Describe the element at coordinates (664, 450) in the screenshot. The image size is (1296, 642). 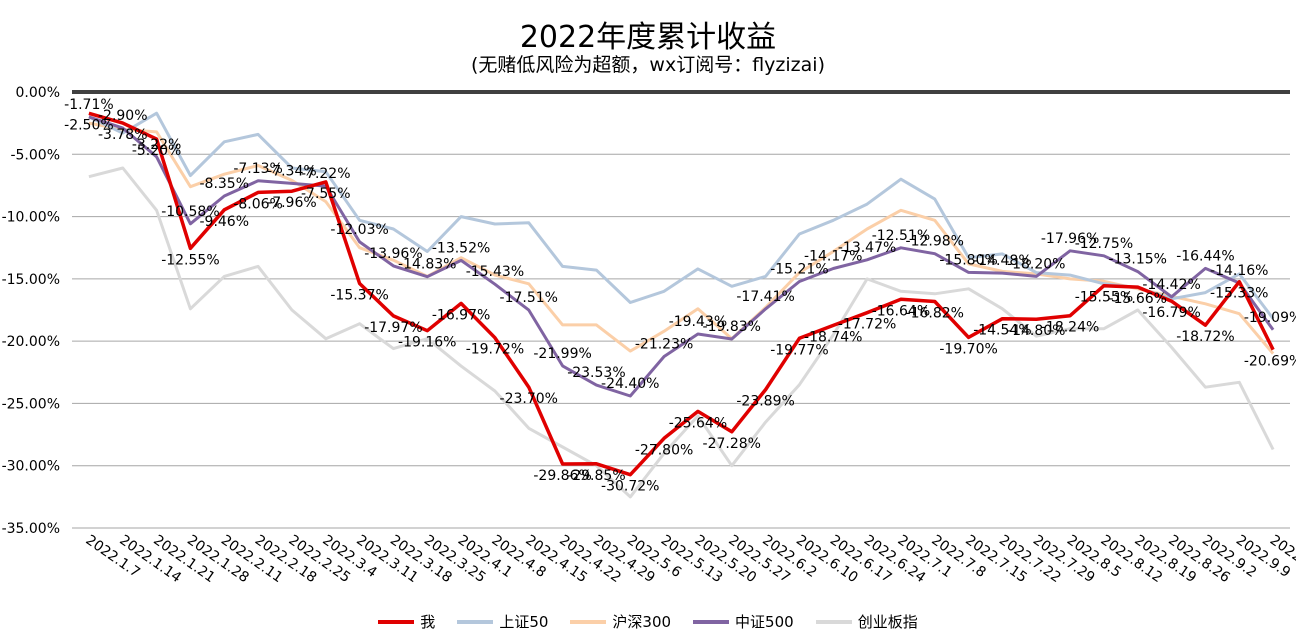
I see `data-label: -27.80%` at that location.